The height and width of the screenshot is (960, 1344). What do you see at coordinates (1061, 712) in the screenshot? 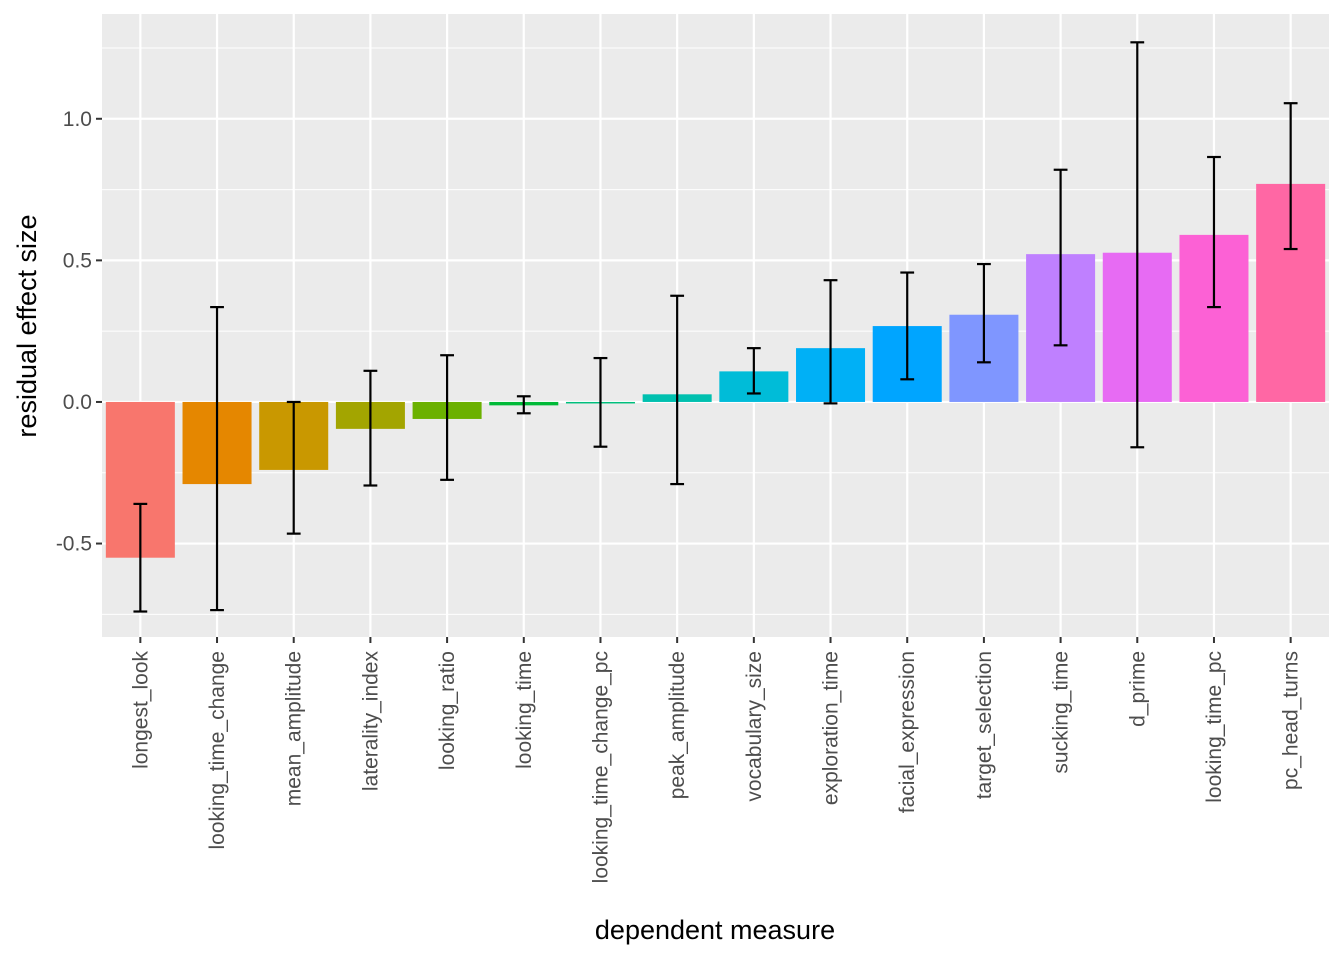
I see `x-tick-label: sucking_time` at bounding box center [1061, 712].